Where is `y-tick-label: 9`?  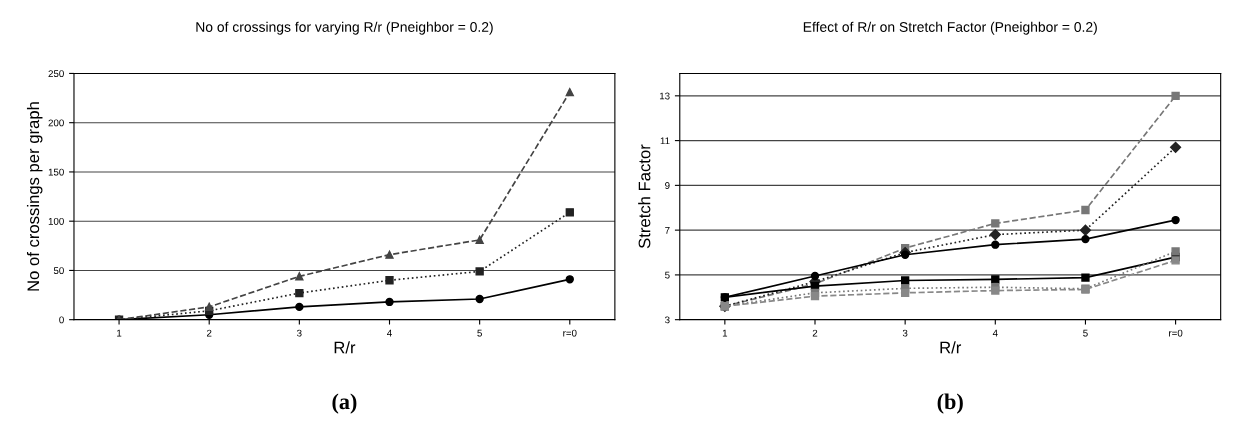 y-tick-label: 9 is located at coordinates (667, 185).